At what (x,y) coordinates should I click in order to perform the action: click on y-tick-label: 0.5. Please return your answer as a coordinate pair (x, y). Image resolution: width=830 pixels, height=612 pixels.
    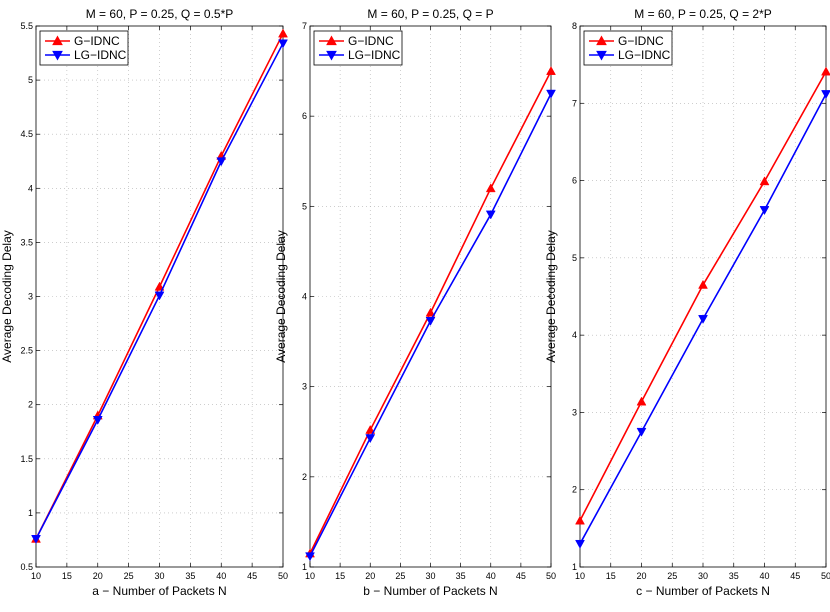
    Looking at the image, I should click on (26, 567).